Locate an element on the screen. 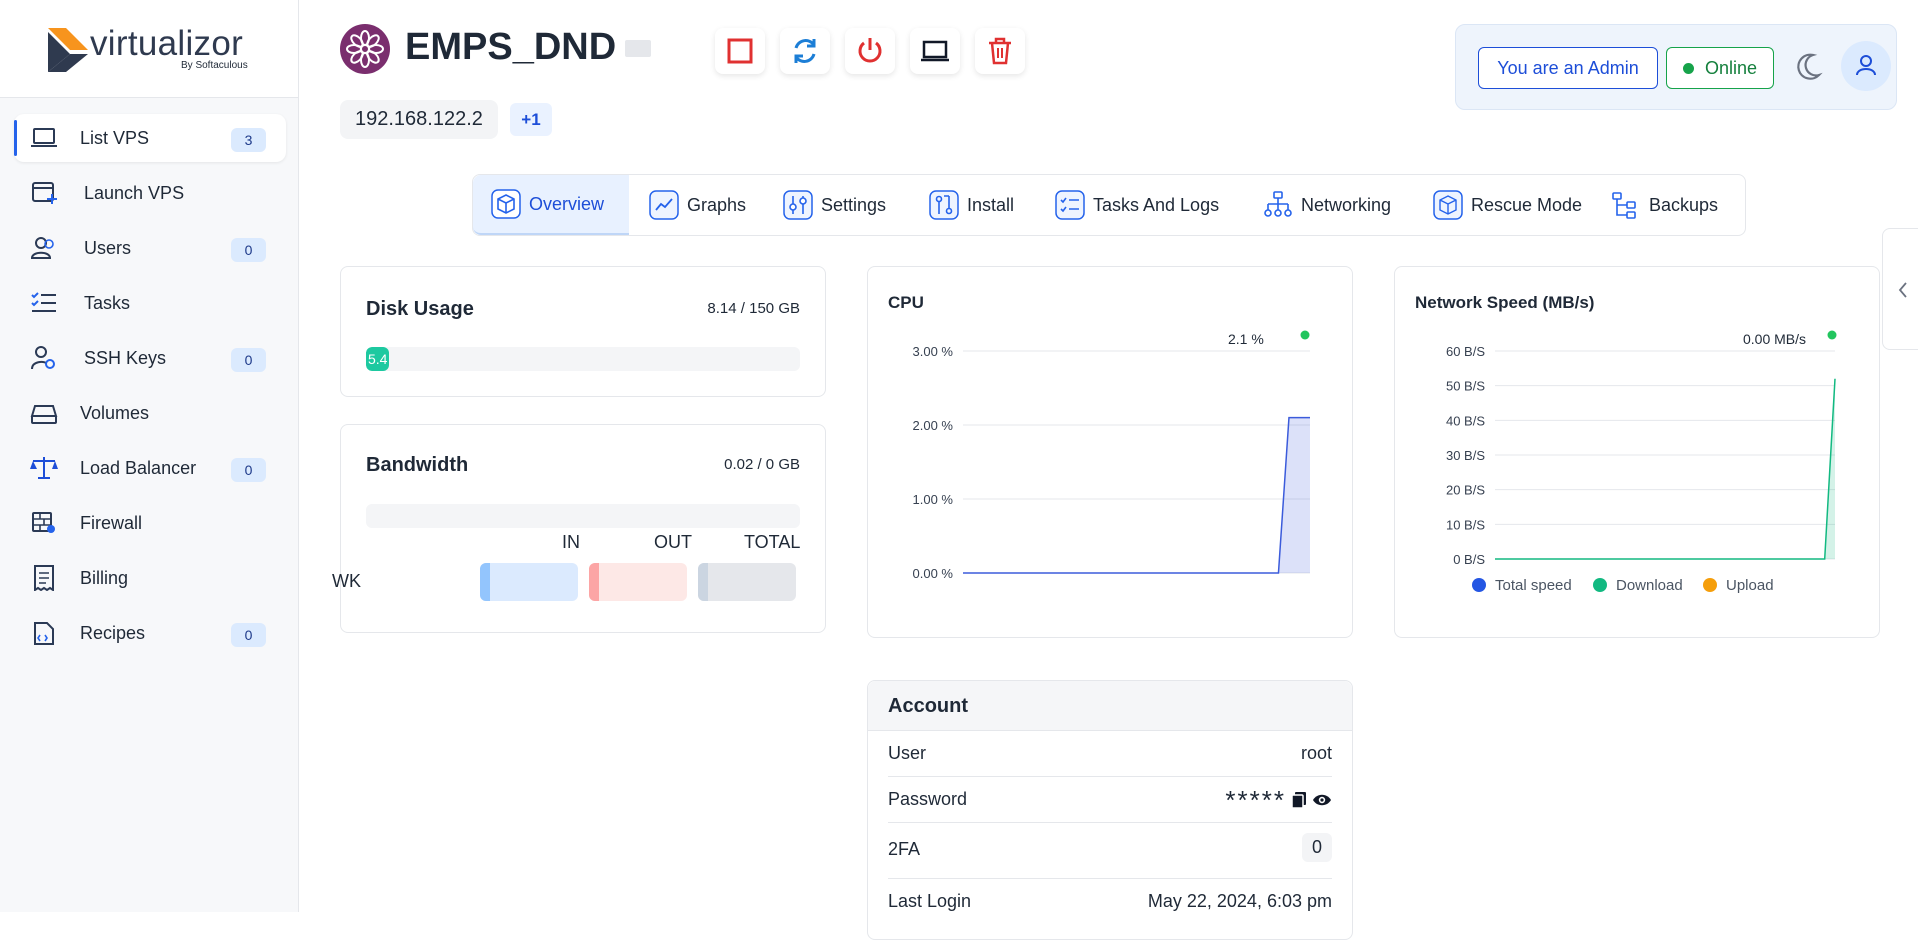 The image size is (1918, 940). sidebar-item-label: Launch VPS is located at coordinates (134, 193).